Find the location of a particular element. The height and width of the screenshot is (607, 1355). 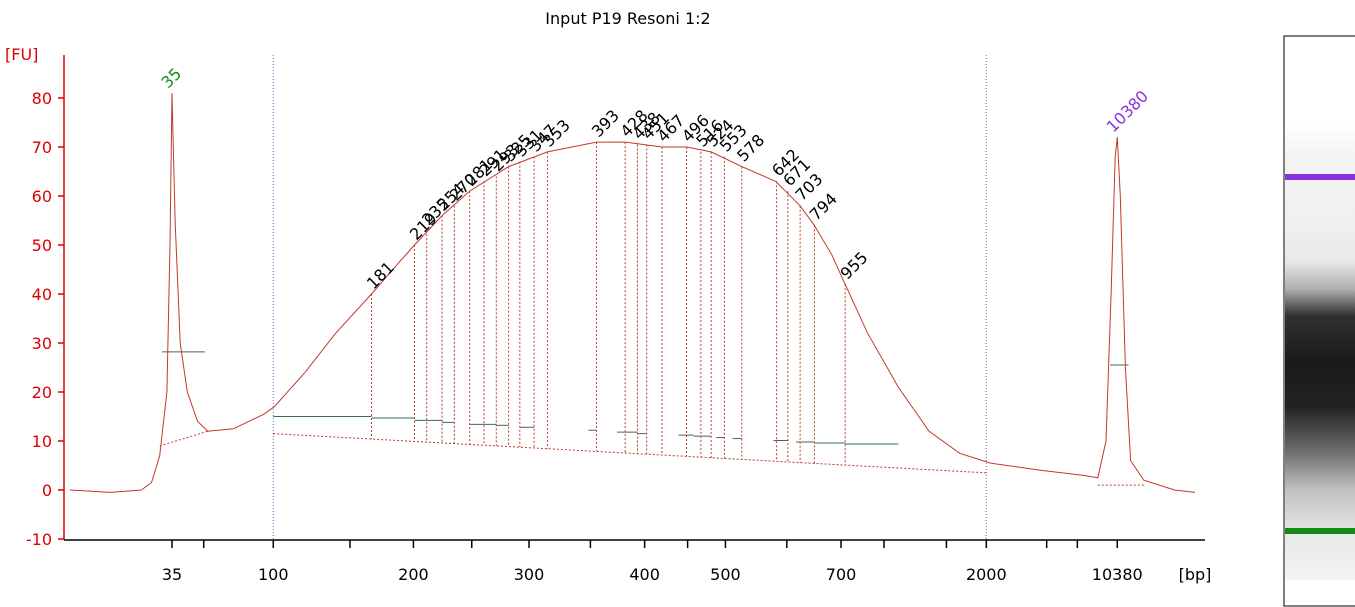

x-tick-label: 35 is located at coordinates (172, 574).